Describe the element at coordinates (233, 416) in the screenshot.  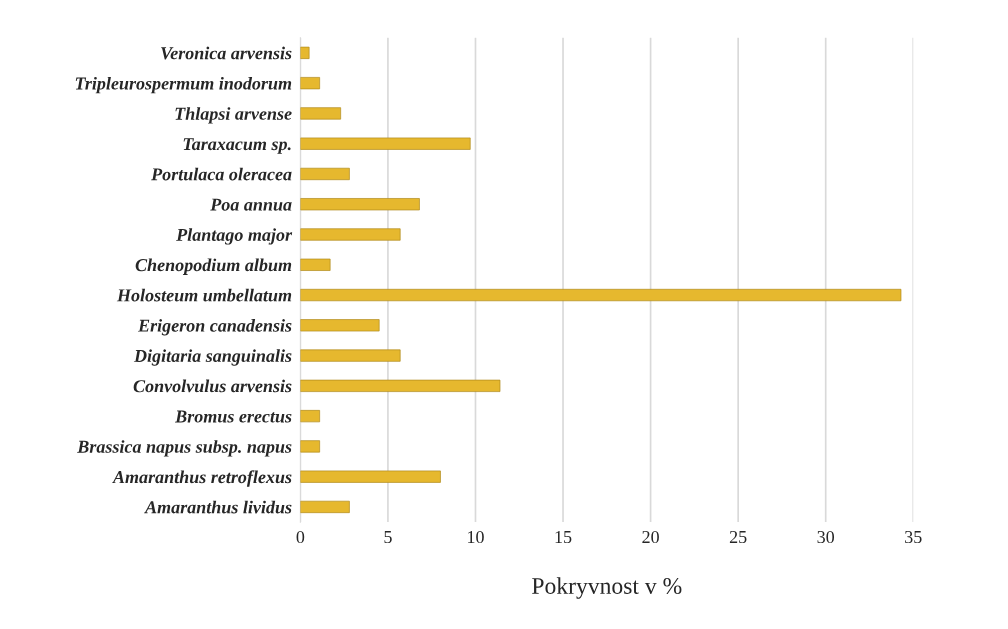
I see `y-tick-label: Bromus erectus` at that location.